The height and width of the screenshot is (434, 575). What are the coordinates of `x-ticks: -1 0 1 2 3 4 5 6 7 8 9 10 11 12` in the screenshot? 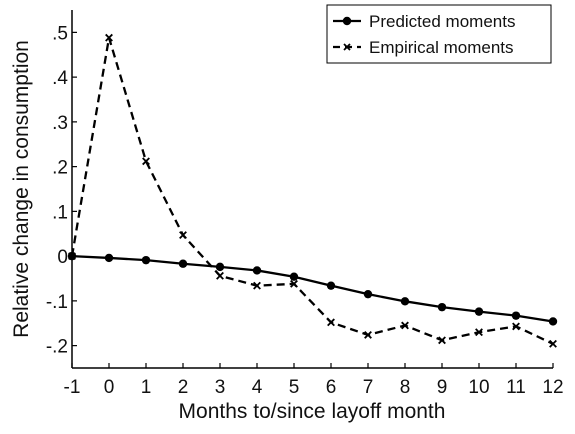 It's located at (314, 380).